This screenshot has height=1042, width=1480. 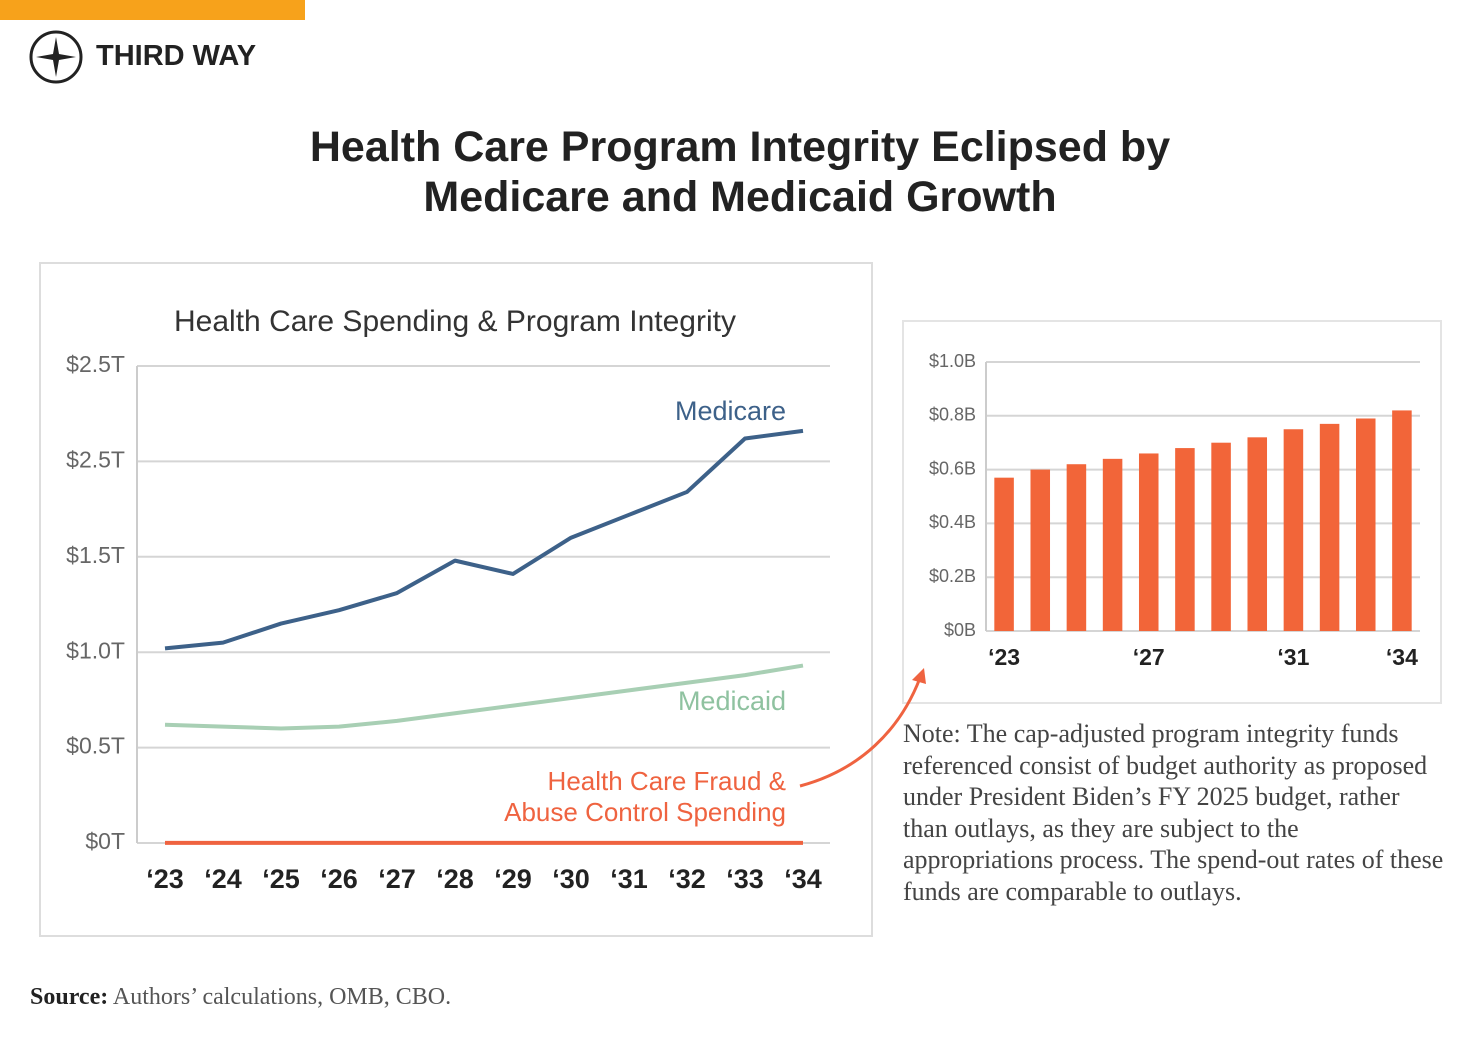 What do you see at coordinates (952, 522) in the screenshot?
I see `y-tick-label: $0.4B` at bounding box center [952, 522].